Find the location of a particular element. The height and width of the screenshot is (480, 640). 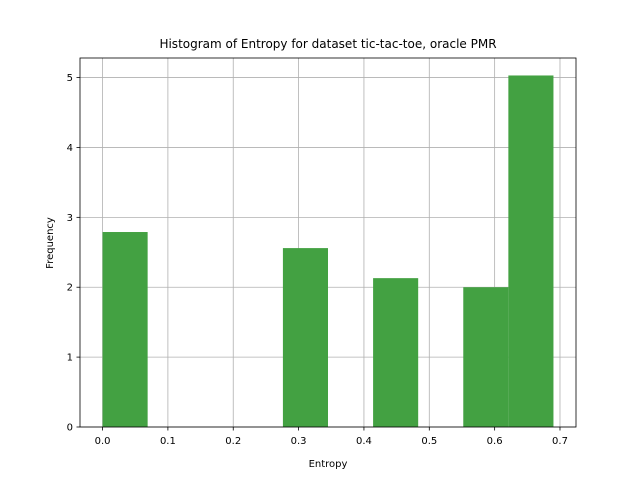

x-tick-label: 0.3 is located at coordinates (299, 441).